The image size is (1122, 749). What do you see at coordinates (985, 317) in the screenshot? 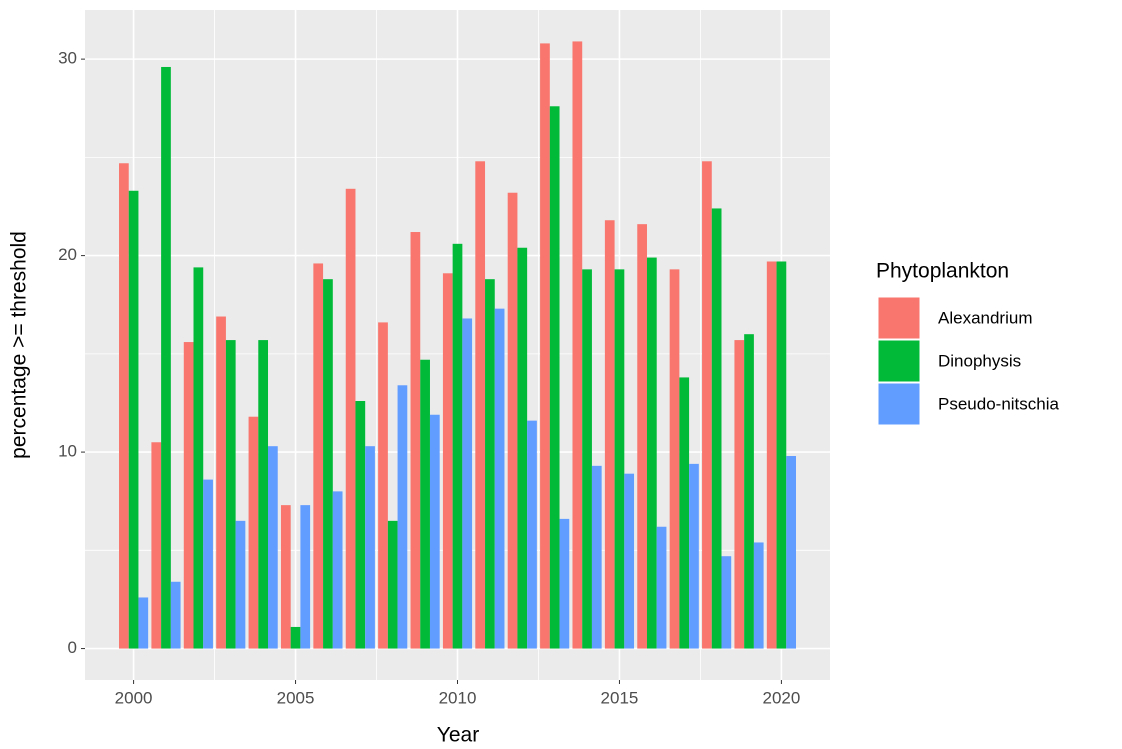
I see `legend-label: Alexandrium` at bounding box center [985, 317].